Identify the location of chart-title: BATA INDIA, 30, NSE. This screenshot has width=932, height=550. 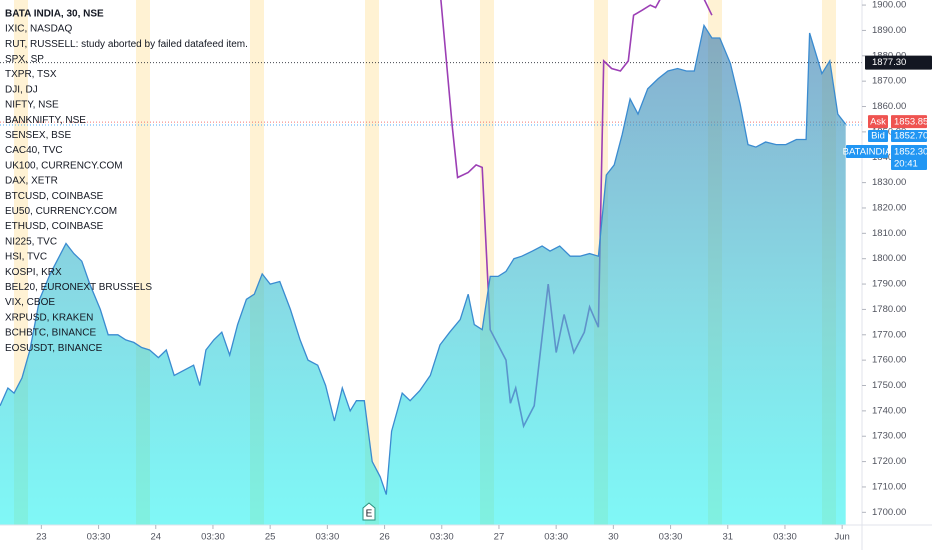
(54, 14).